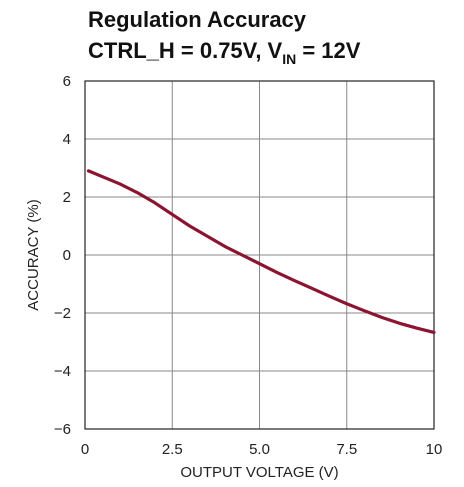  Describe the element at coordinates (172, 449) in the screenshot. I see `x-tick-label: 2.5` at that location.